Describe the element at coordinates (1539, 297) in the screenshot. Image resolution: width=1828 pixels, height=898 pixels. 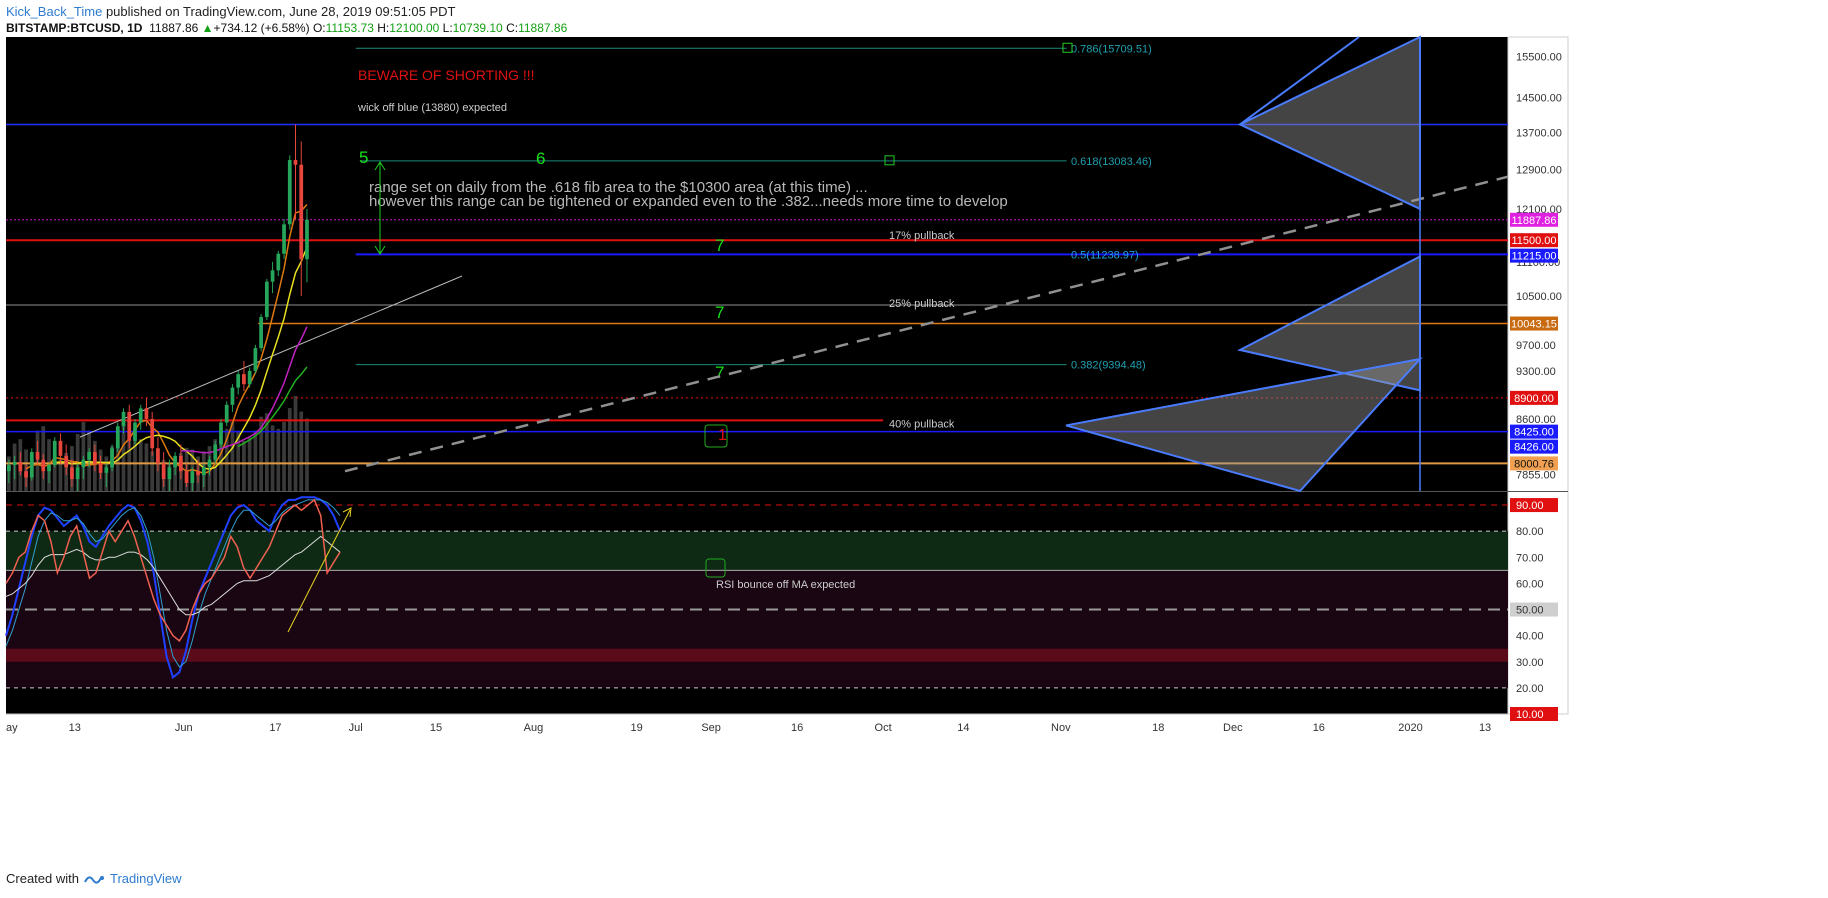
I see `price-tick-label: 10500.00` at that location.